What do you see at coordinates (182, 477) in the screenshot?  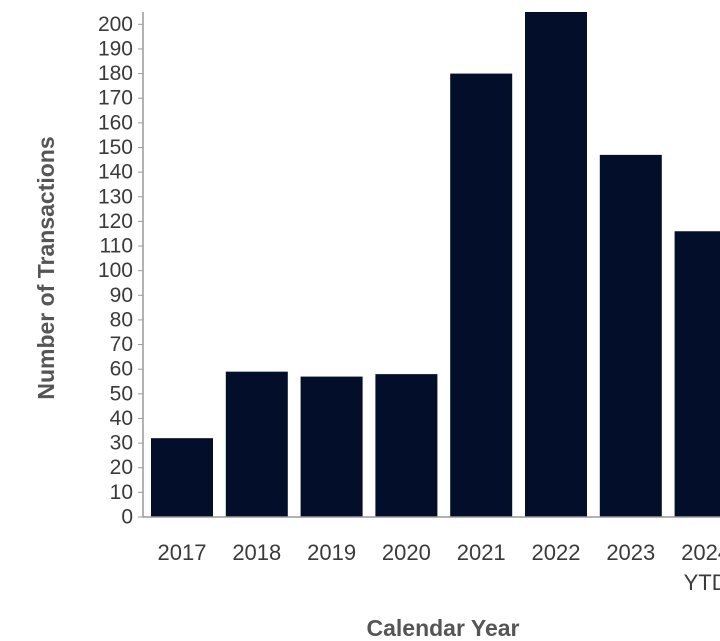 I see `bar-2017` at bounding box center [182, 477].